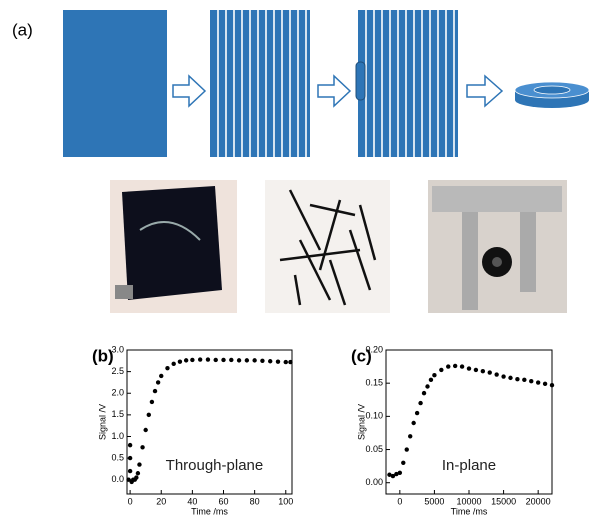  Describe the element at coordinates (469, 465) in the screenshot. I see `annotation: In-plane` at that location.